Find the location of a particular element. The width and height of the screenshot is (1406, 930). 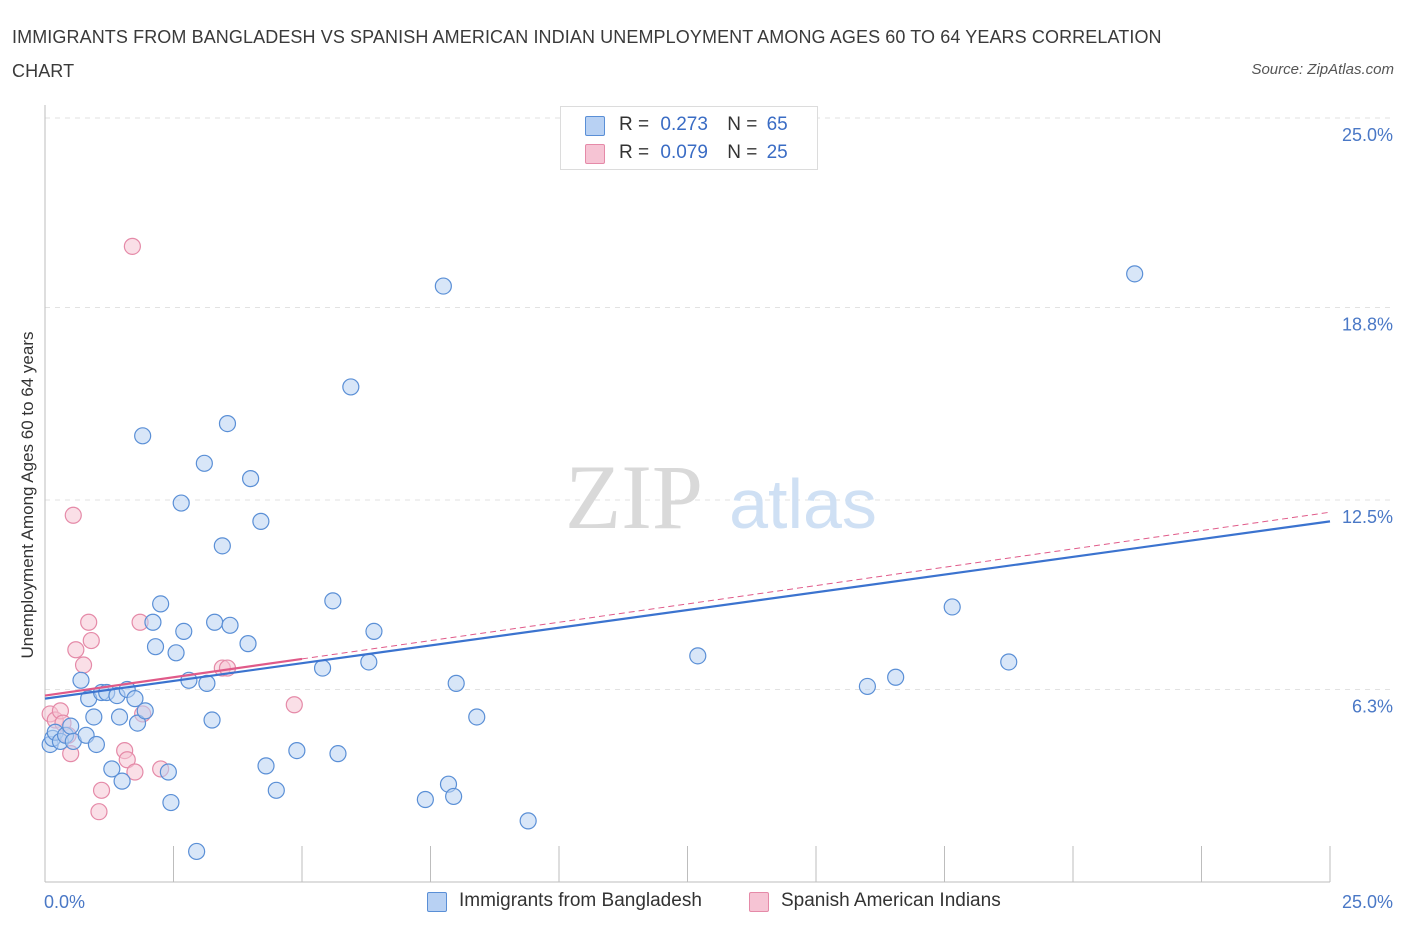

n-value: 65 is located at coordinates (777, 124).